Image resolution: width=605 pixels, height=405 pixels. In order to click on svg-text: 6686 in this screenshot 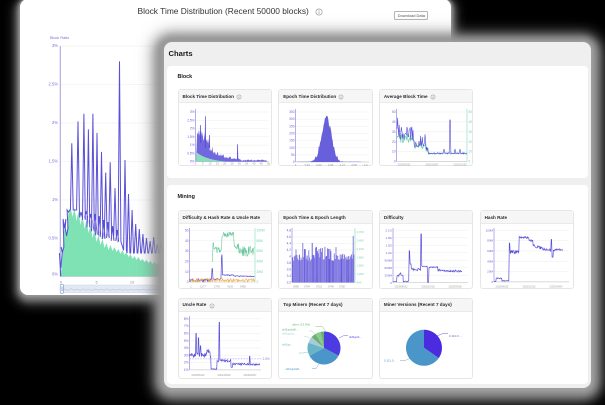, I will do `click(296, 286)`.